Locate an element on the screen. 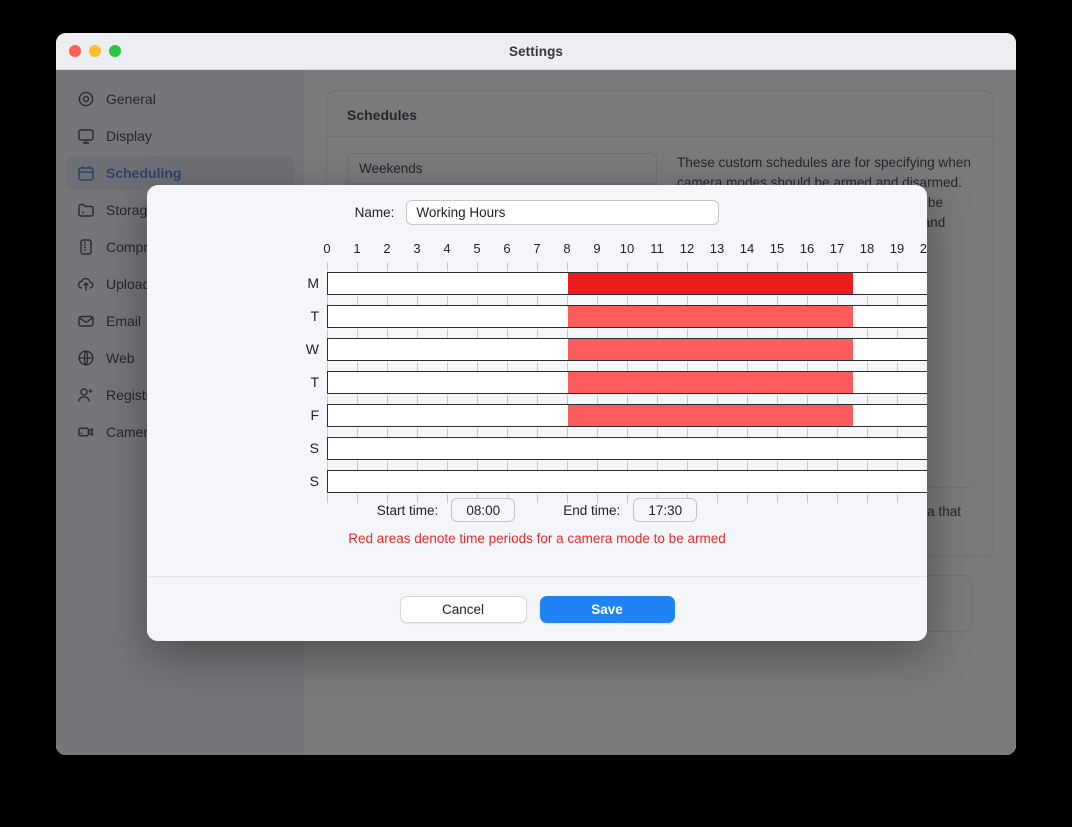  day-row: M is located at coordinates (537, 283).